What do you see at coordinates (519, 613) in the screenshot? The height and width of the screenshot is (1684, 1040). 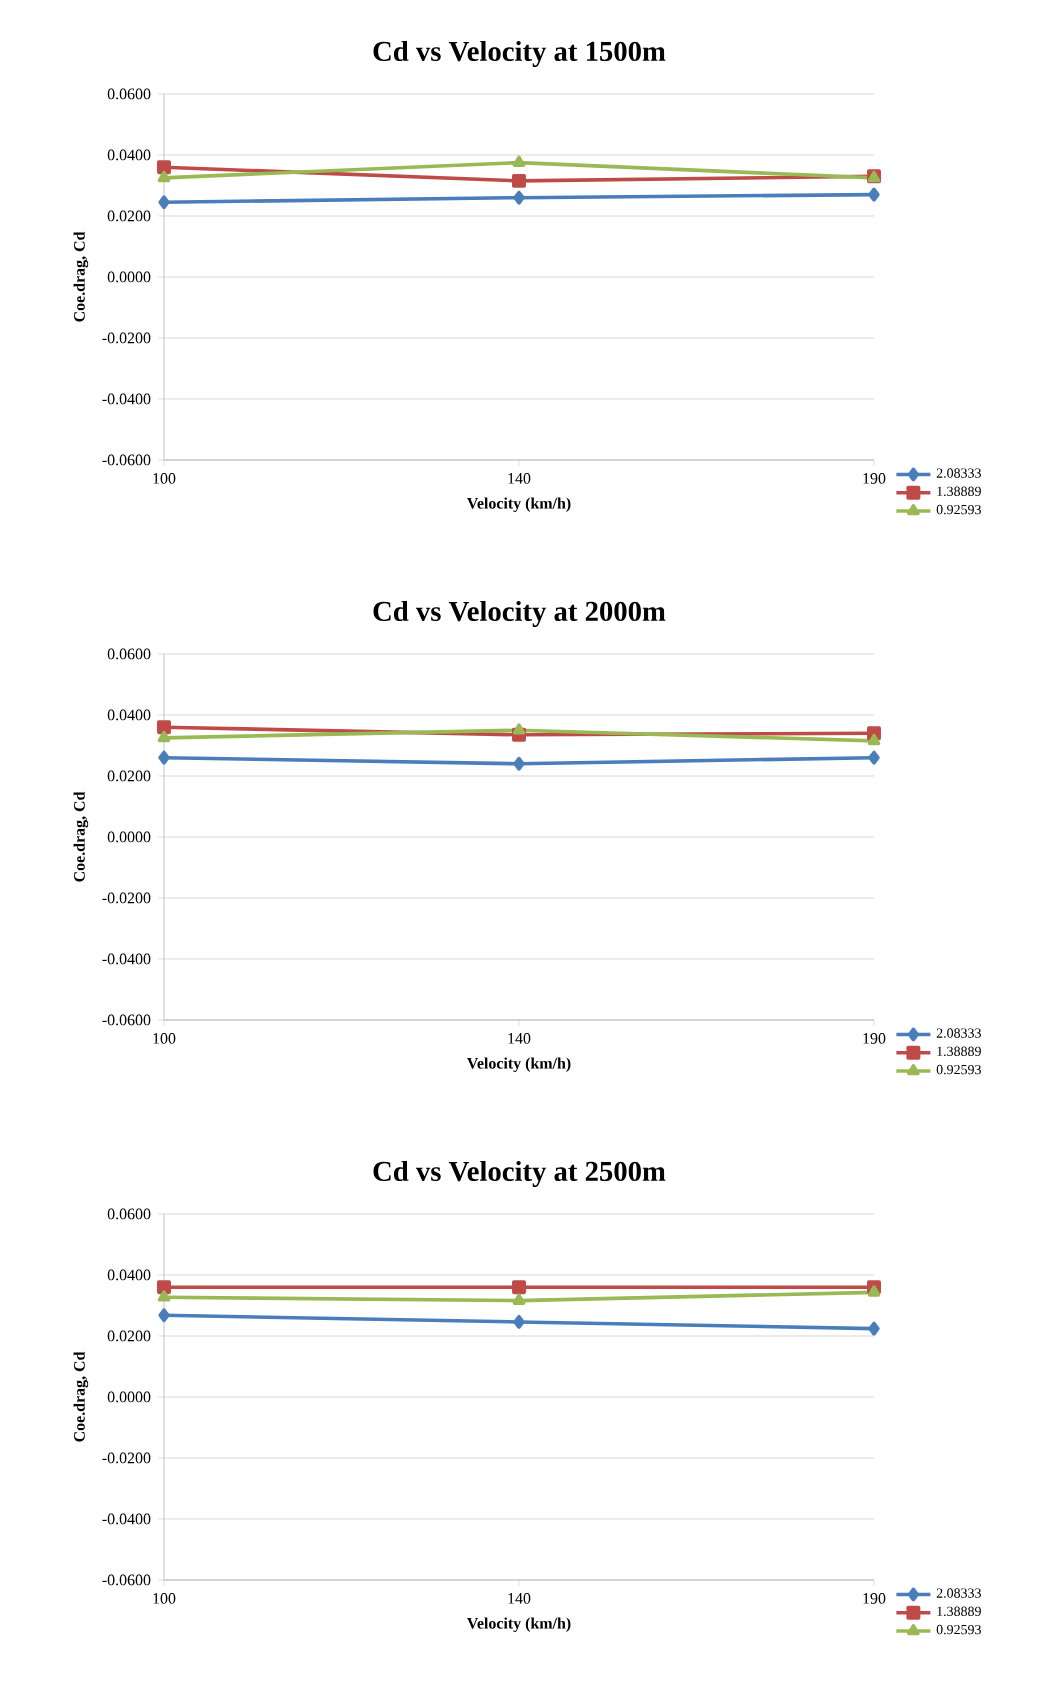 I see `chart-title: Cd vs Velocity at 2000m` at bounding box center [519, 613].